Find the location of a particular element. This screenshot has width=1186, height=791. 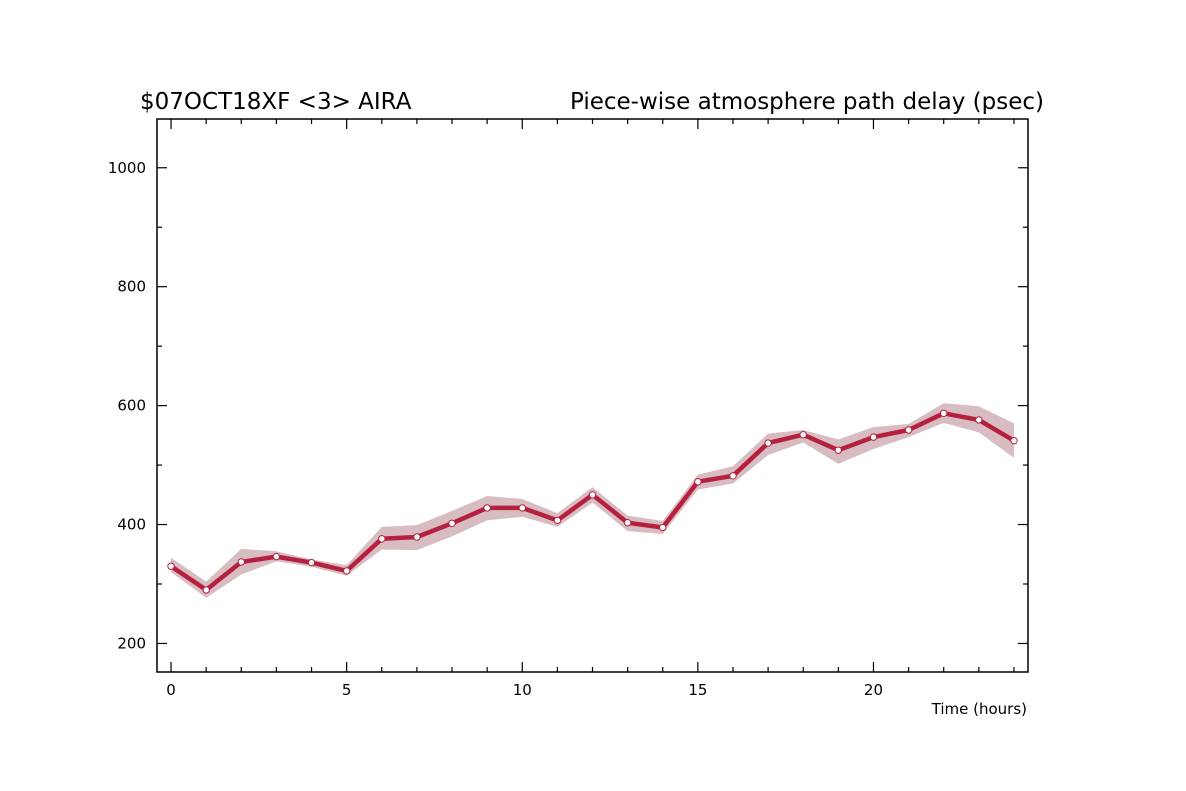

x-tick-label: 20 is located at coordinates (873, 690).